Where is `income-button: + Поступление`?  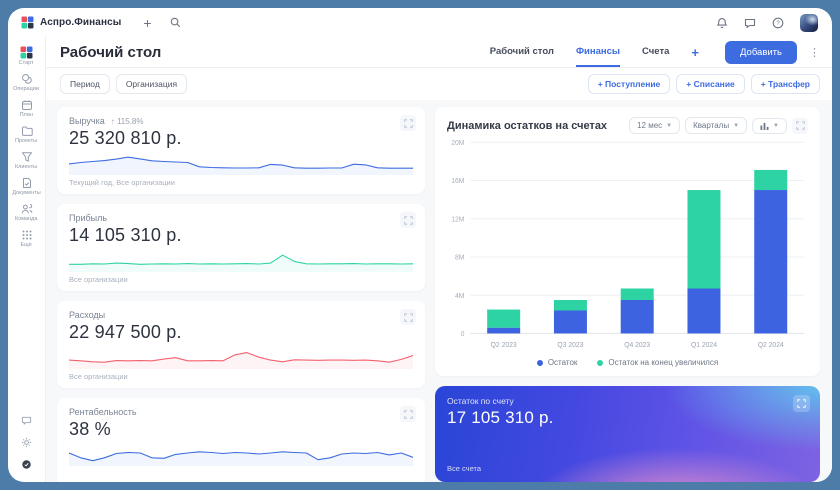 income-button: + Поступление is located at coordinates (629, 84).